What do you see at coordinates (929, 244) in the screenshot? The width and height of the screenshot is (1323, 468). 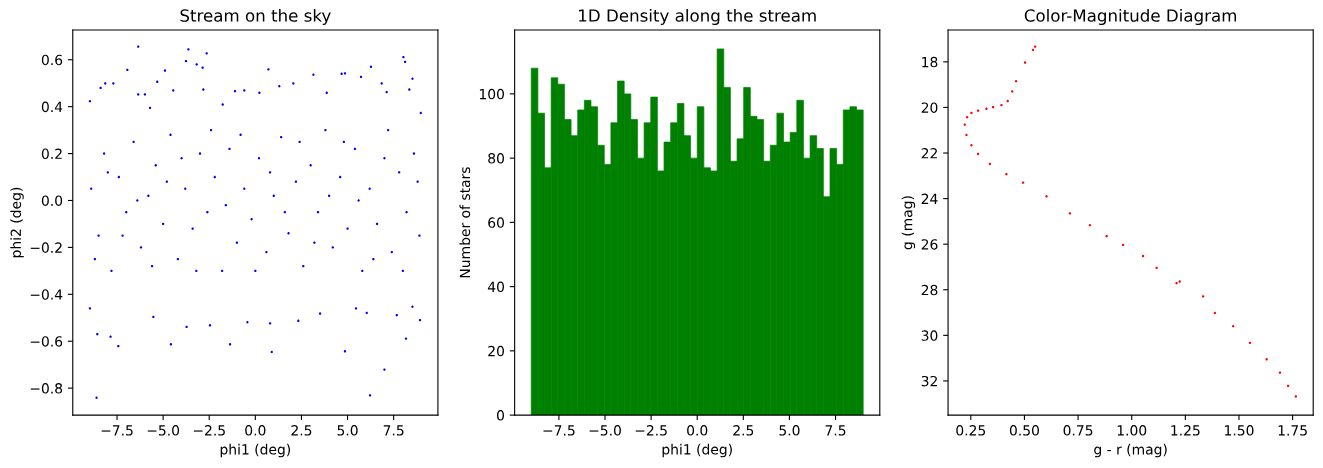 I see `y-tick-label: 26` at bounding box center [929, 244].